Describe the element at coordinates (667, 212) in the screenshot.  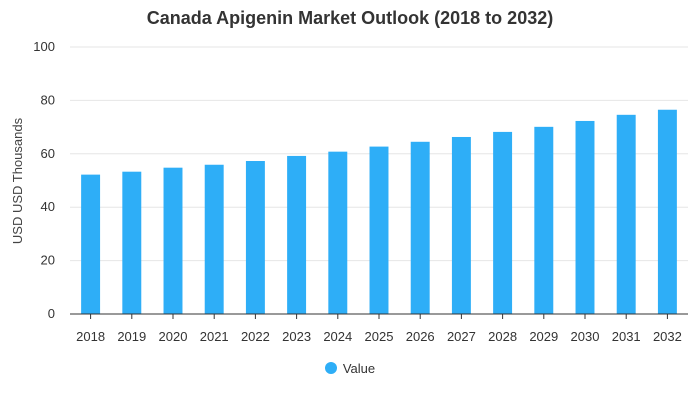
I see `bar-2032` at that location.